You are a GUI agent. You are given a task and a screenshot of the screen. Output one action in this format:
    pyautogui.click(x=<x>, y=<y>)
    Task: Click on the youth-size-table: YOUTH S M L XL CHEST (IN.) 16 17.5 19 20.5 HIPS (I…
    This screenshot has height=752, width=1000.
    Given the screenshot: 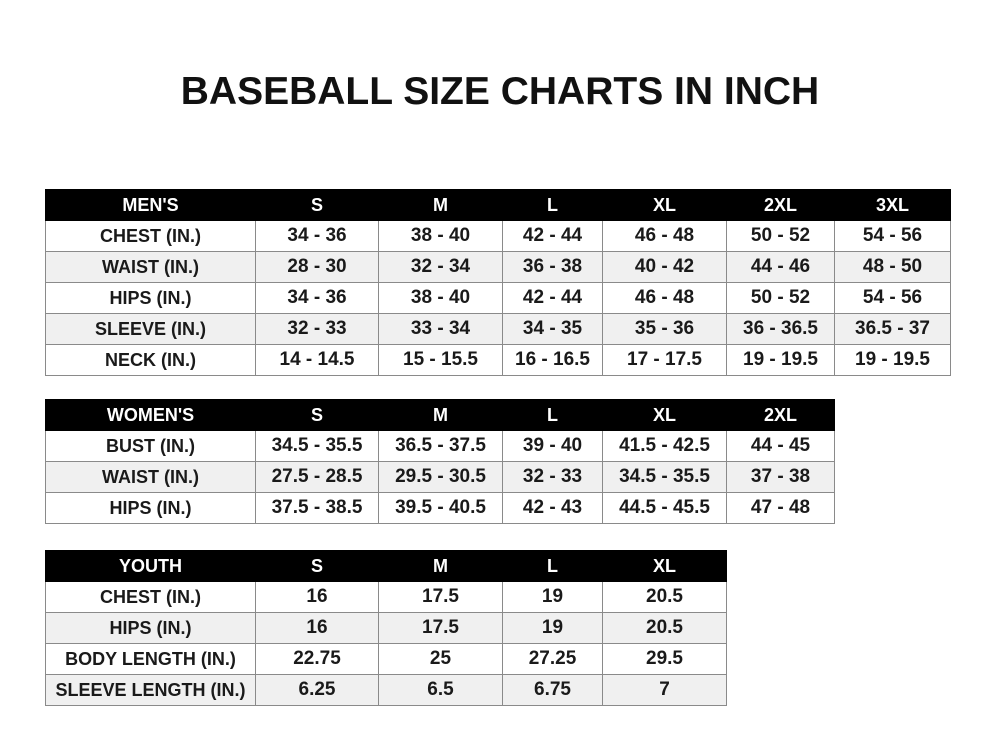 What is the action you would take?
    pyautogui.click(x=386, y=628)
    